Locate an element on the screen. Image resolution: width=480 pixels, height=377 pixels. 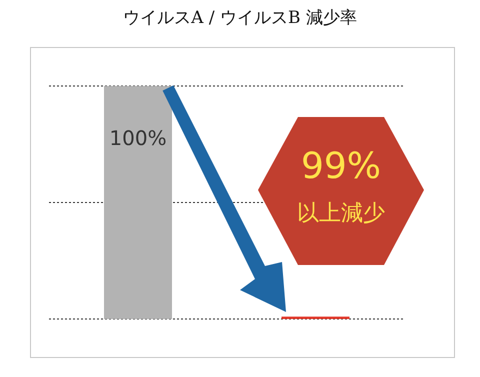
chart-title: ウイルスA / ウイルスB 減少率 is located at coordinates (240, 18).